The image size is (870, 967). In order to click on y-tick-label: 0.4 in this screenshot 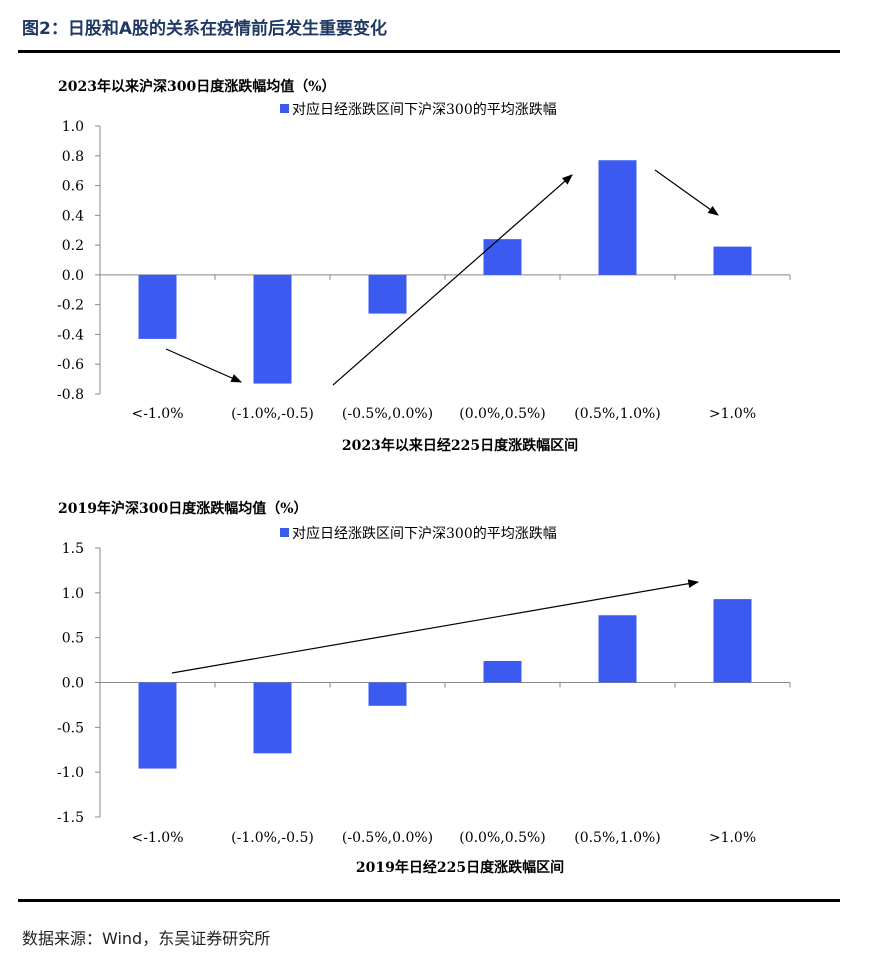, I will do `click(73, 216)`.